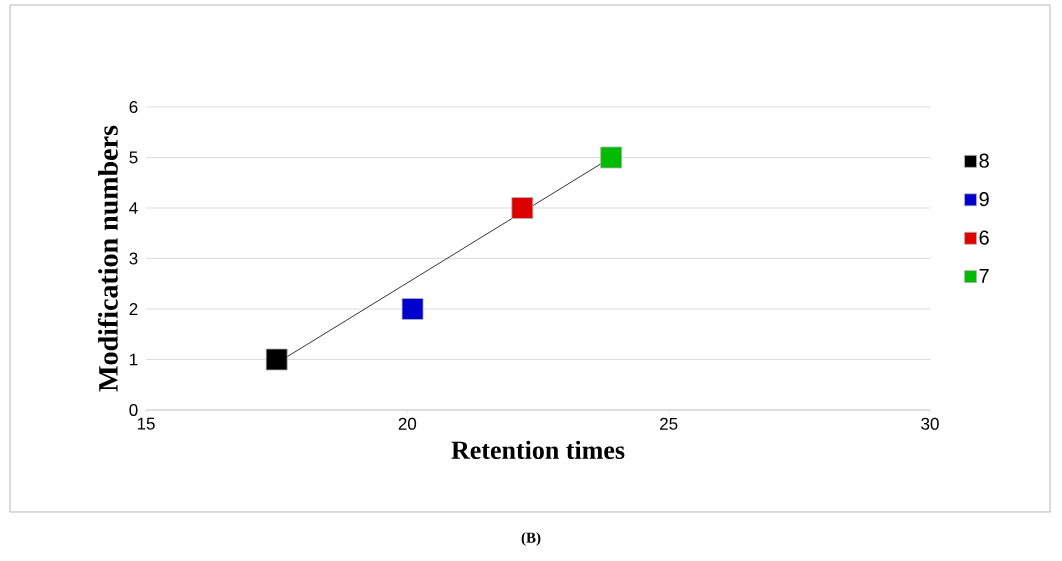 The image size is (1062, 561). Describe the element at coordinates (407, 423) in the screenshot. I see `x-tick-label: 20` at that location.